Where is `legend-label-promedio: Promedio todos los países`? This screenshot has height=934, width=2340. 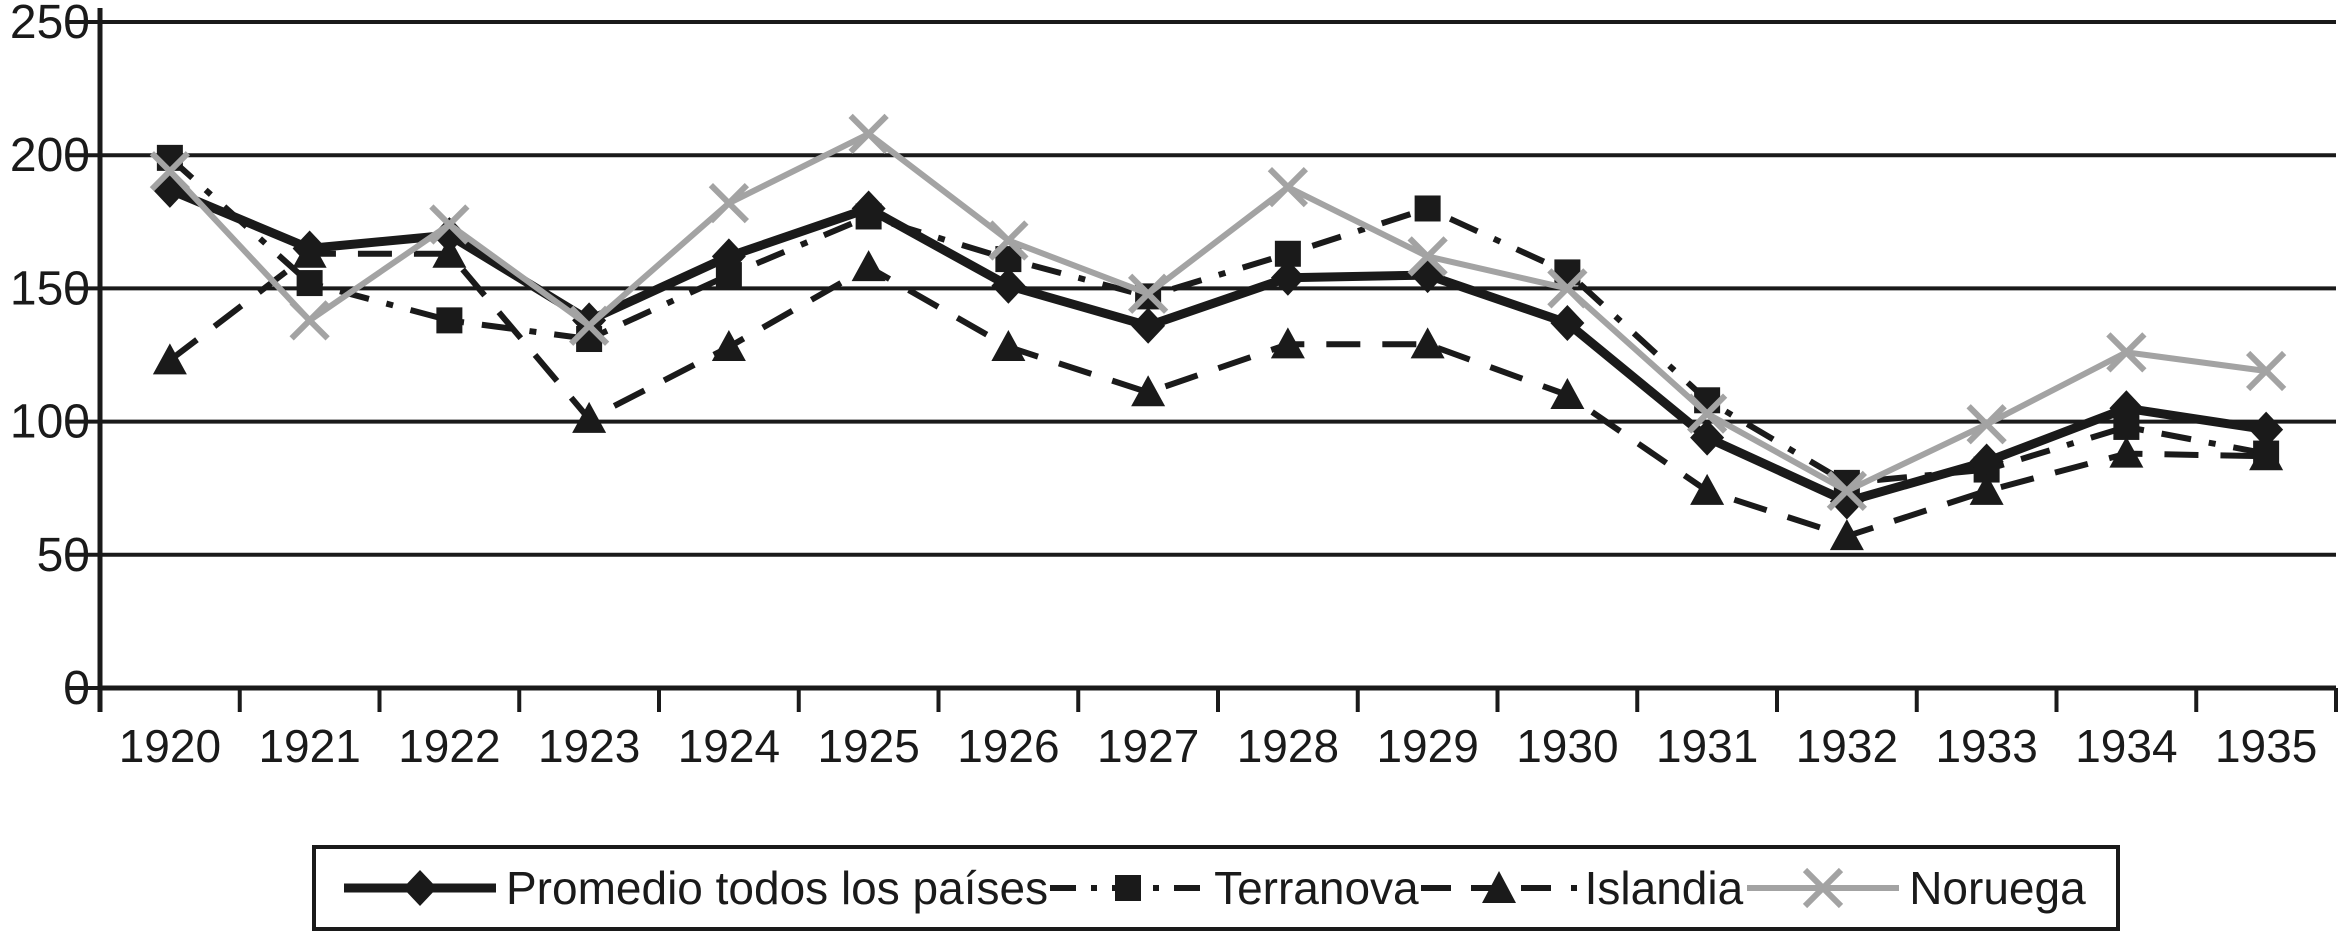
legend-label-promedio: Promedio todos los países is located at coordinates (777, 888).